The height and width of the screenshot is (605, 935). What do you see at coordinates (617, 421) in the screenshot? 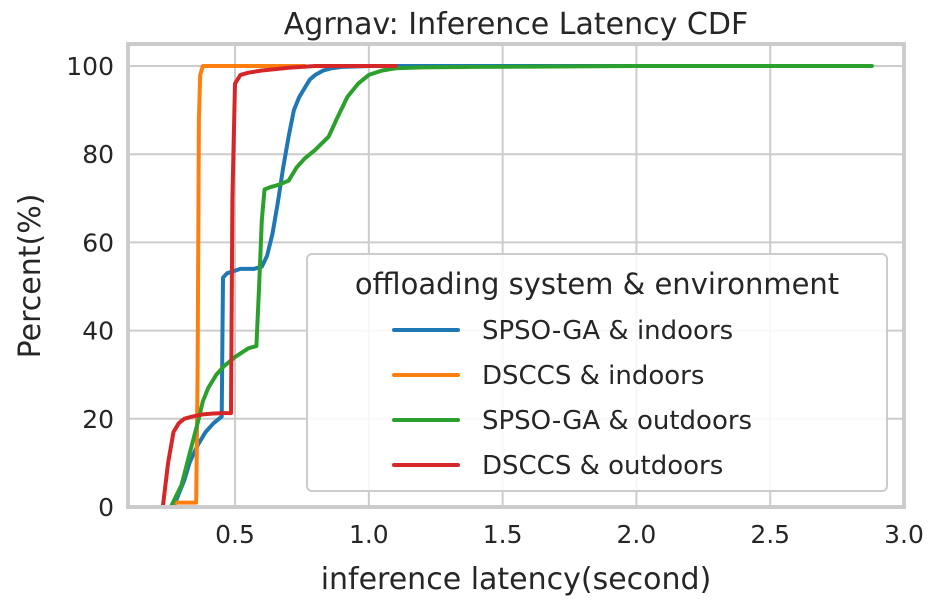
I see `legend-label-3: SPSO-GA & outdoors` at bounding box center [617, 421].